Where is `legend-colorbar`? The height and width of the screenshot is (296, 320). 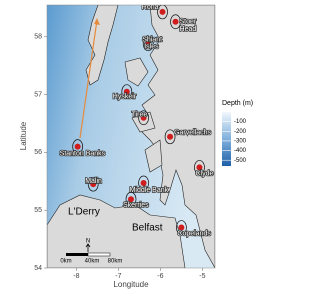 legend-colorbar is located at coordinates (226, 139).